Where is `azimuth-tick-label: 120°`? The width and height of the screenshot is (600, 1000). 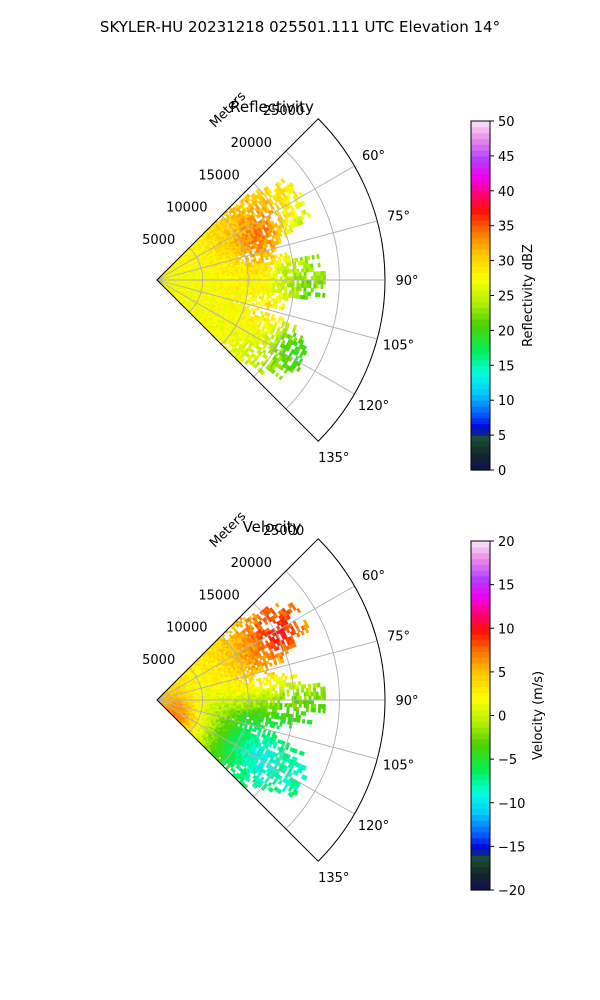
azimuth-tick-label: 120° is located at coordinates (373, 406).